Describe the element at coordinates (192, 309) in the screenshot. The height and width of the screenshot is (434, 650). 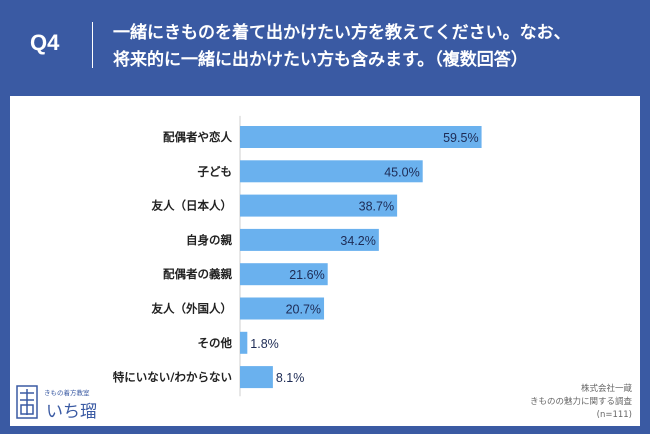
I see `category-label: 友人（外国人）` at that location.